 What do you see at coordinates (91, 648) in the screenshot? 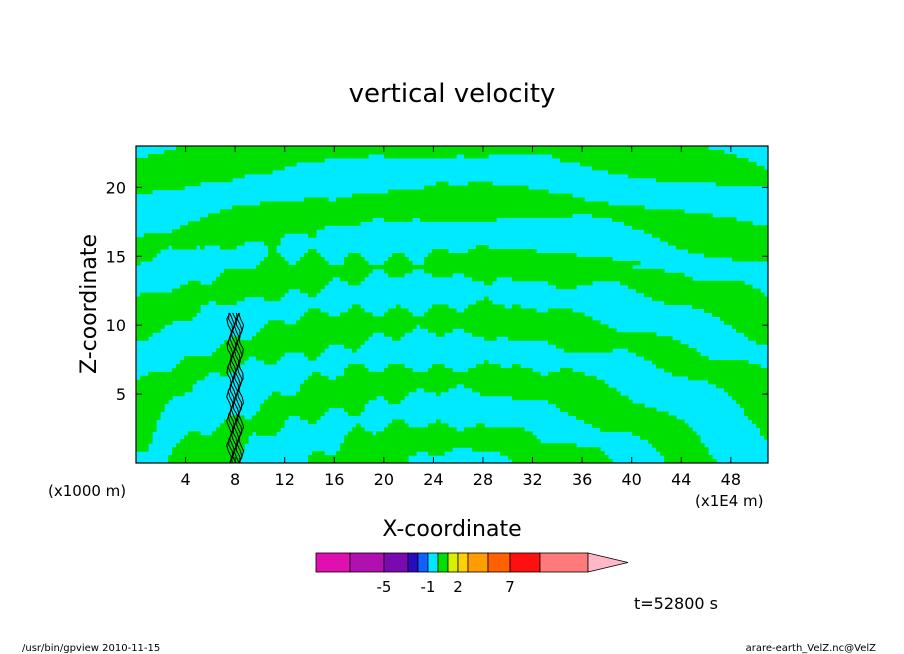
I see `footer-left: /usr/bin/gpview 2010-11-15` at bounding box center [91, 648].